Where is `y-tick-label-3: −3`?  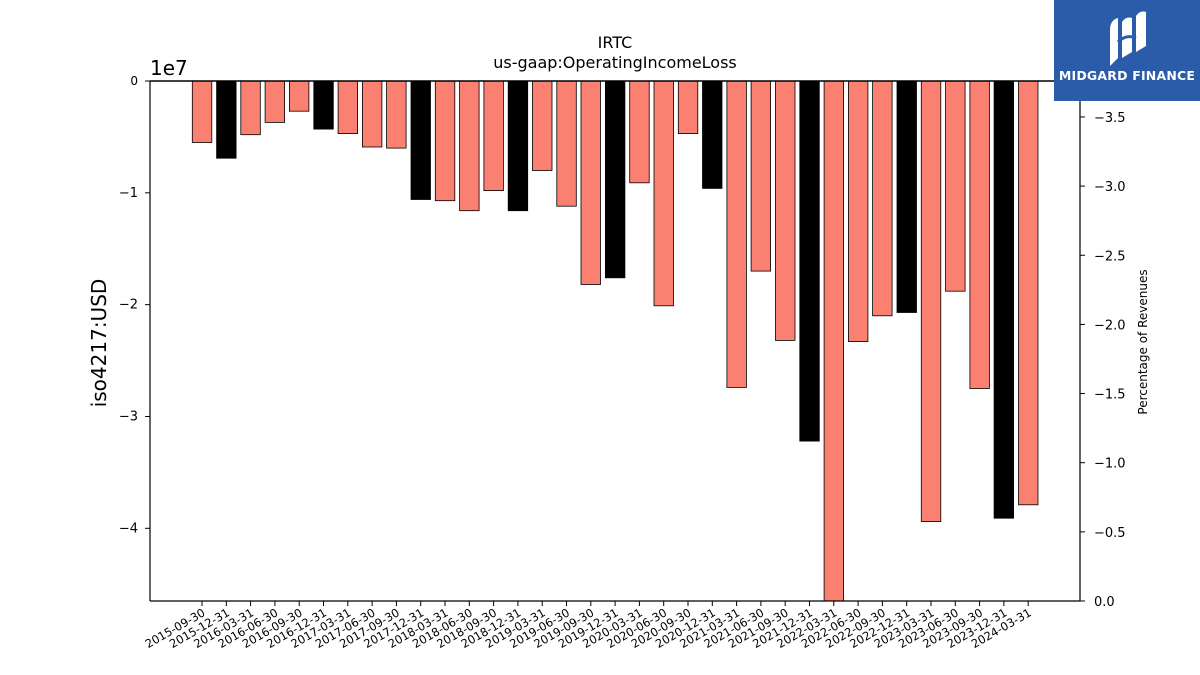
y-tick-label-3: −3 is located at coordinates (128, 416).